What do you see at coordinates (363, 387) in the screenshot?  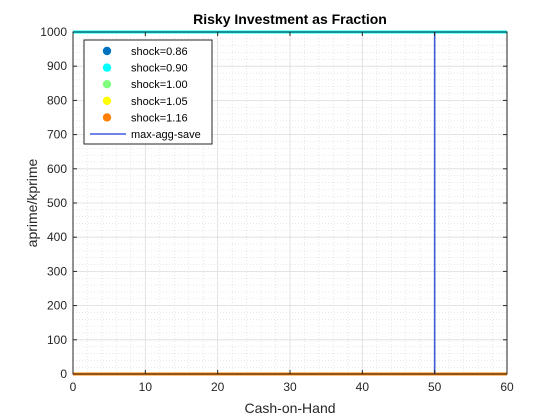 I see `x-tick-label: 40` at bounding box center [363, 387].